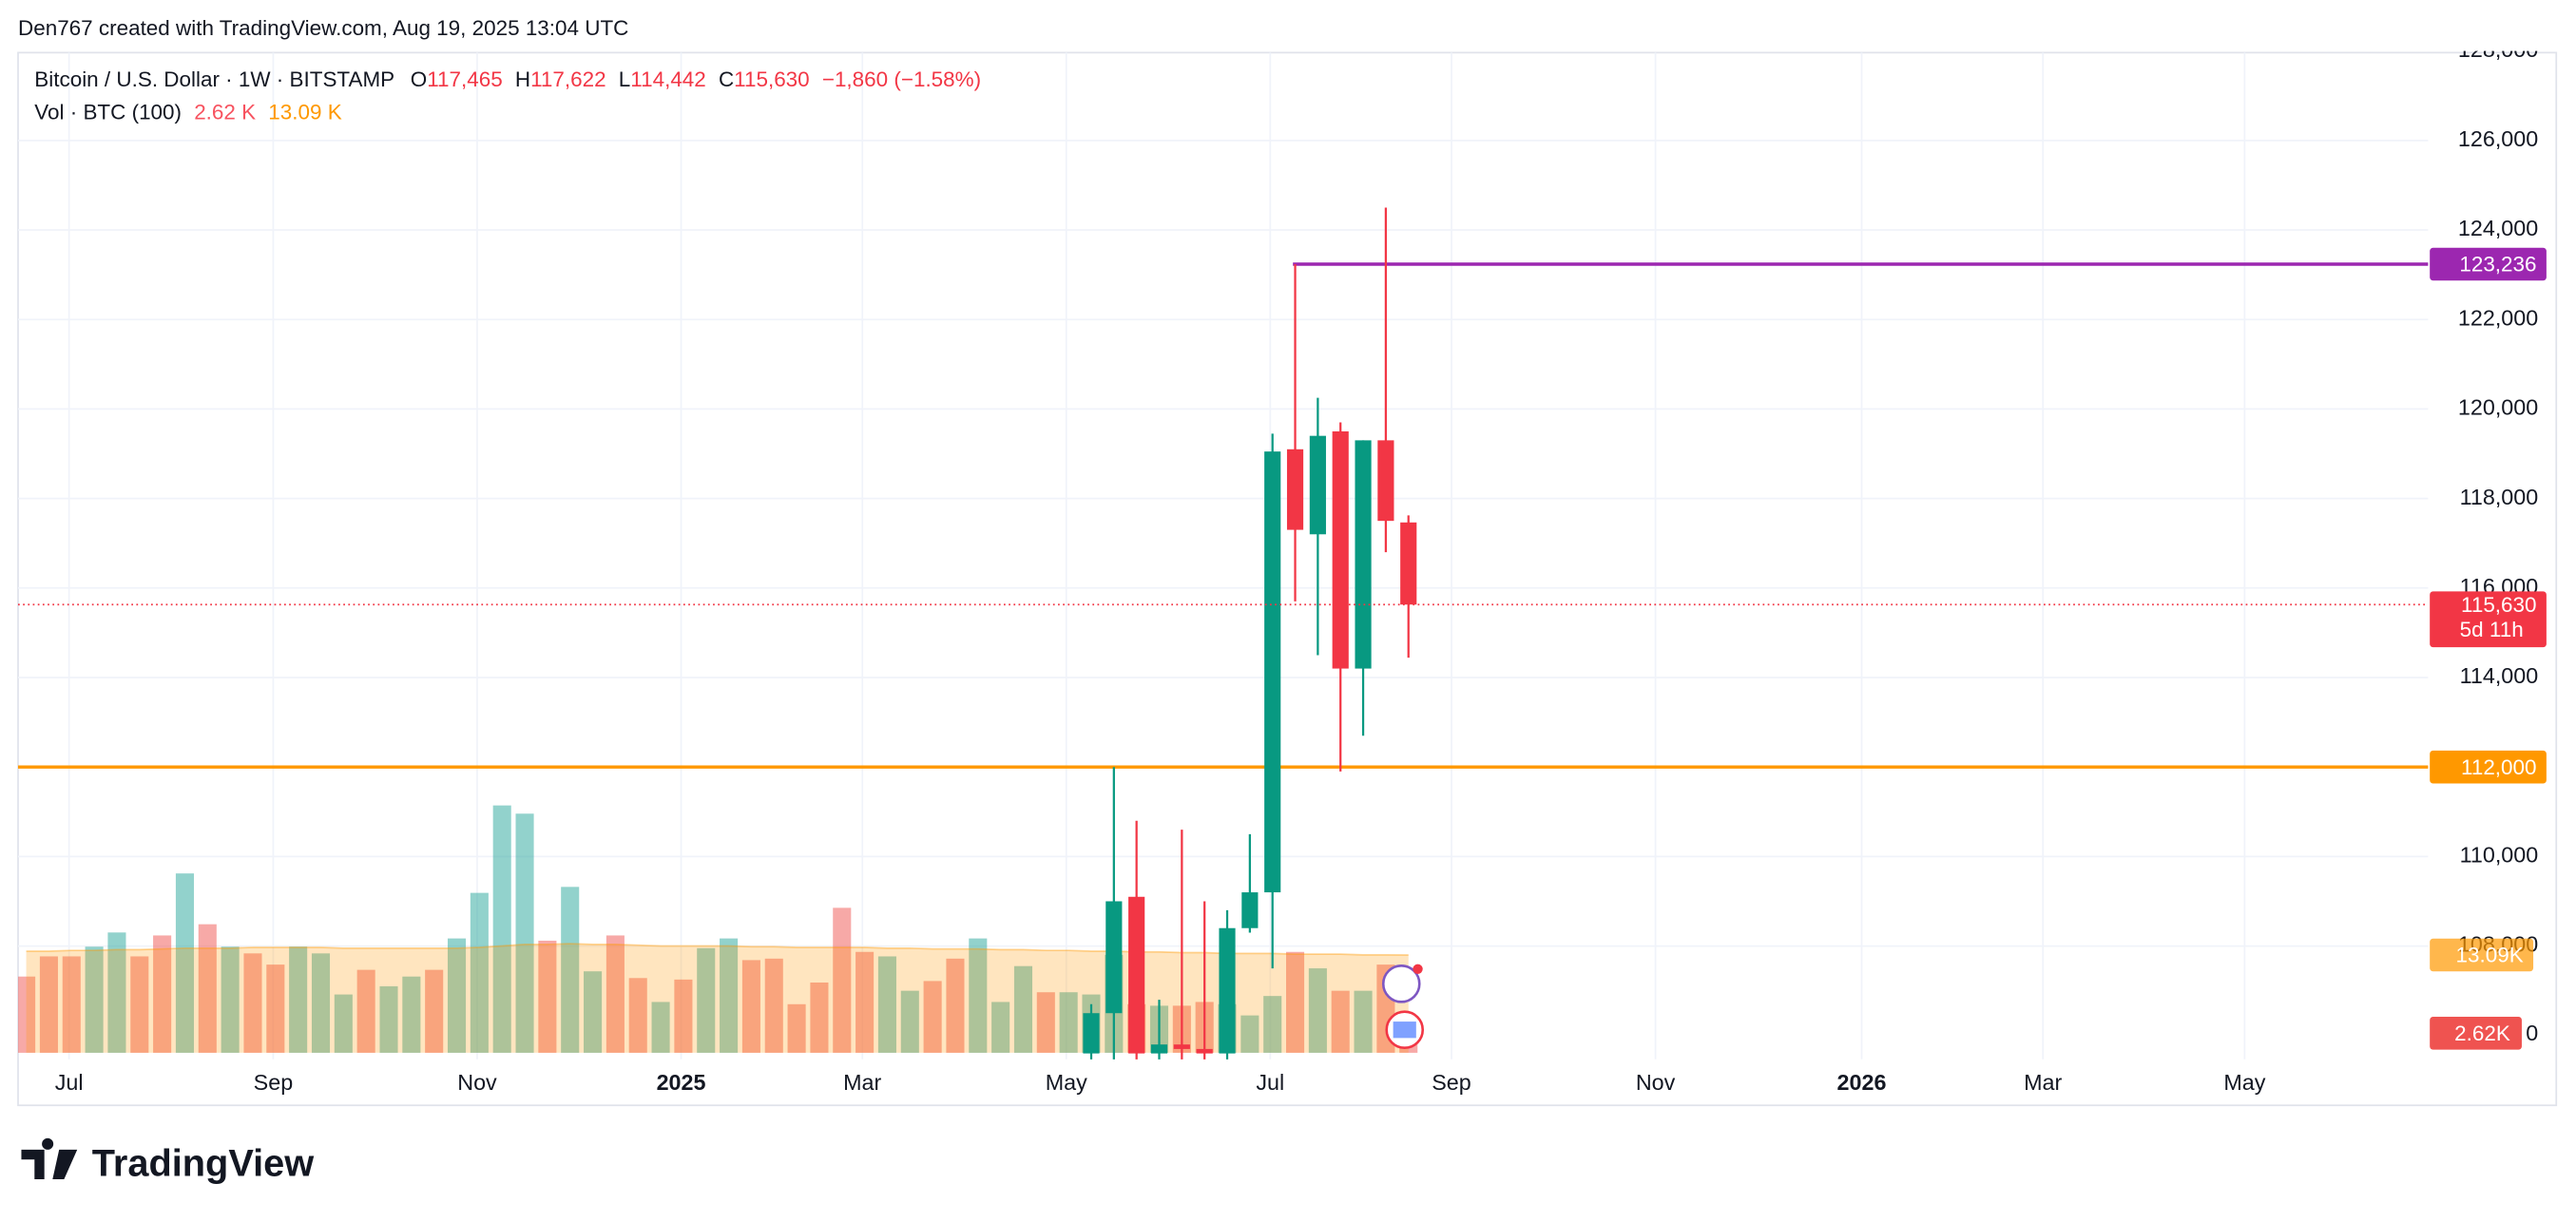 This screenshot has width=2576, height=1222. I want to click on legend-high: 117,622, so click(568, 79).